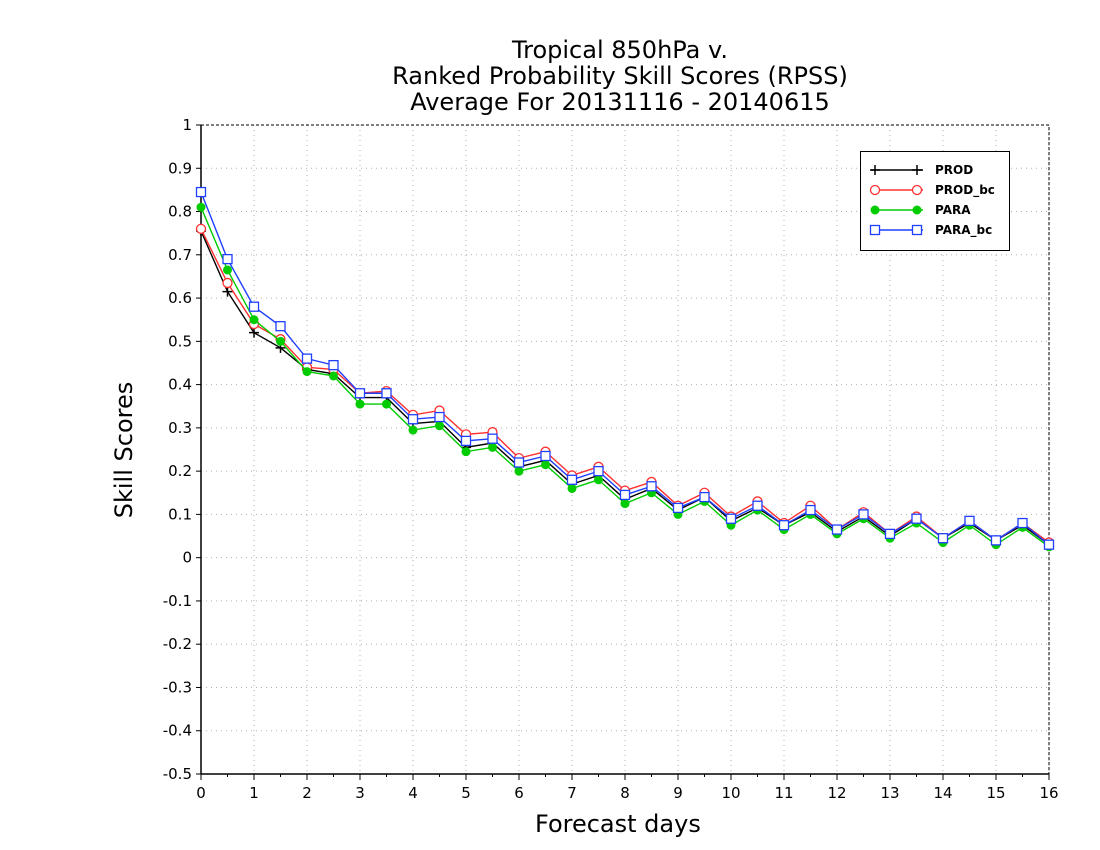 This screenshot has width=1100, height=850. What do you see at coordinates (889, 793) in the screenshot?
I see `x-tick-label: 13` at bounding box center [889, 793].